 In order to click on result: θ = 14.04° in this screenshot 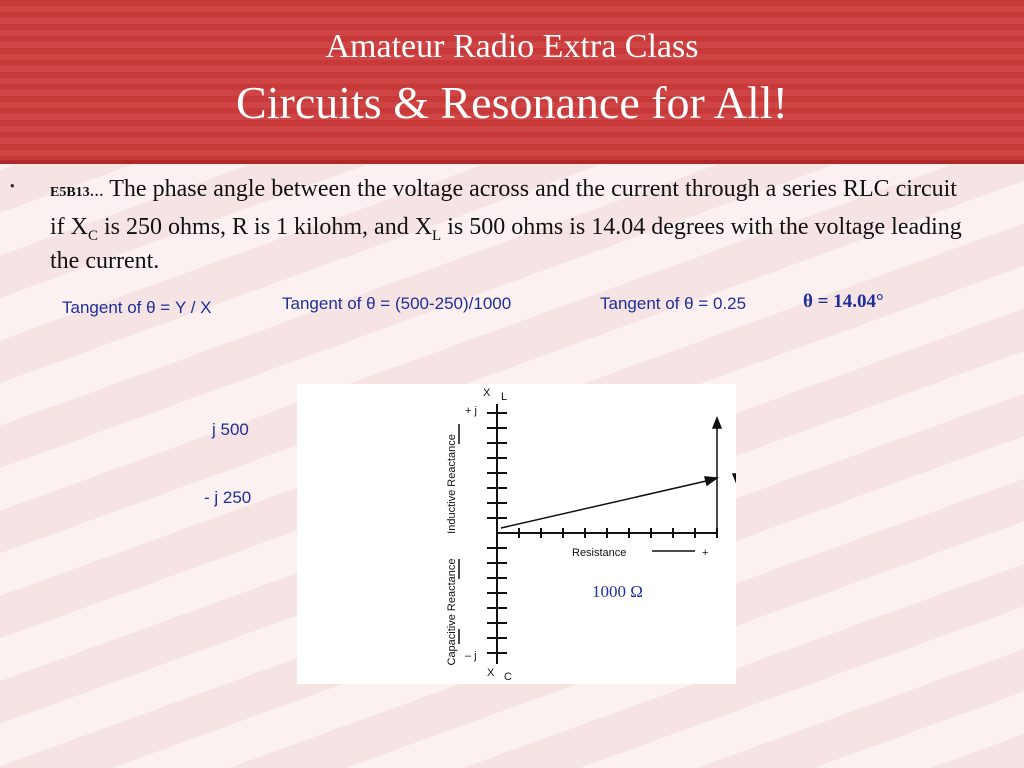, I will do `click(843, 301)`.